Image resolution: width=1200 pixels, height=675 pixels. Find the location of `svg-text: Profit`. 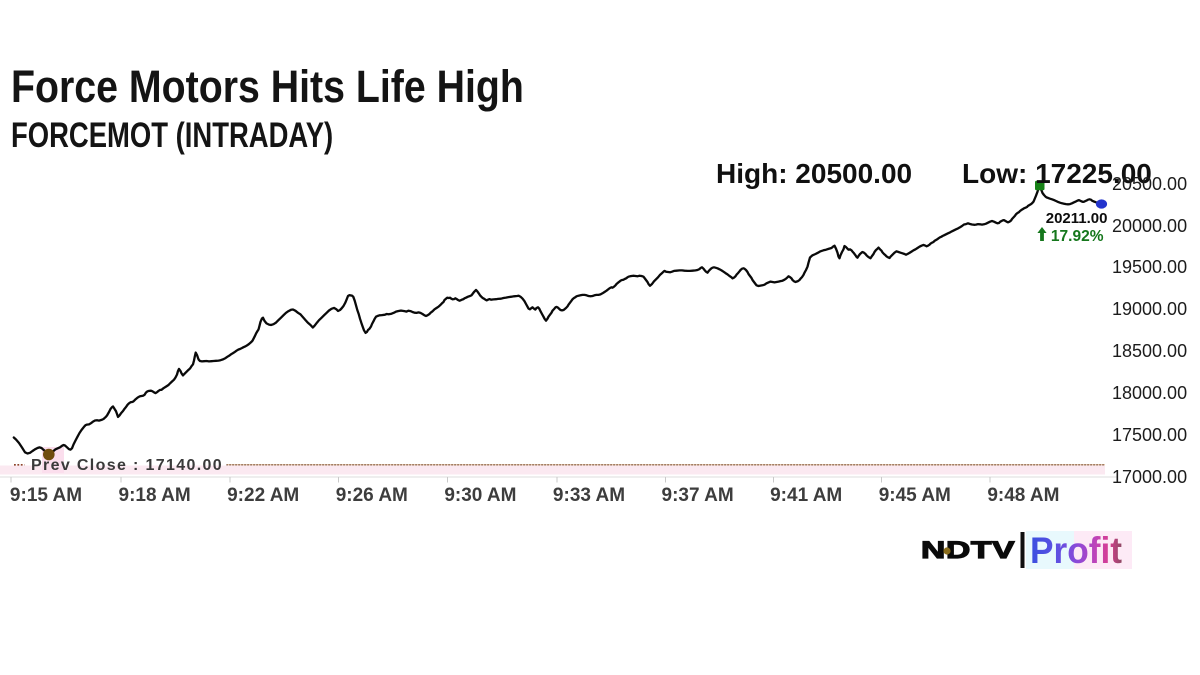

svg-text: Profit is located at coordinates (1076, 550).